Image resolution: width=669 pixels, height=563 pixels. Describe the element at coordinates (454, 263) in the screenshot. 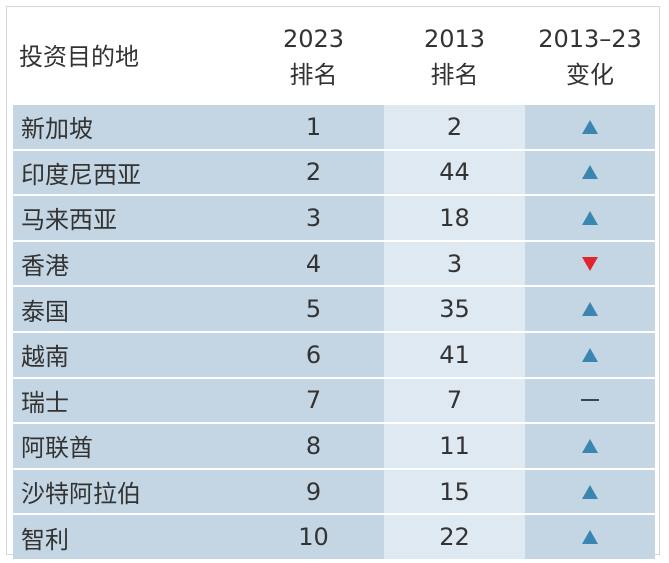

I see `rank-2013-cell: 3` at that location.